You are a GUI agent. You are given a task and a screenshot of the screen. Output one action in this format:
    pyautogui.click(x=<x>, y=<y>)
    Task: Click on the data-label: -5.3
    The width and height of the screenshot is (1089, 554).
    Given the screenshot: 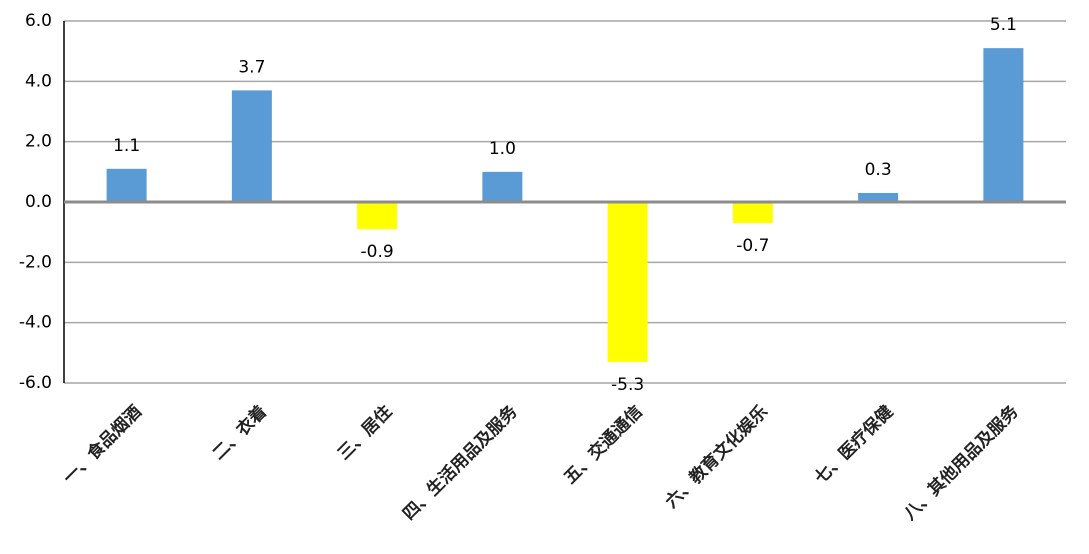 What is the action you would take?
    pyautogui.click(x=627, y=385)
    